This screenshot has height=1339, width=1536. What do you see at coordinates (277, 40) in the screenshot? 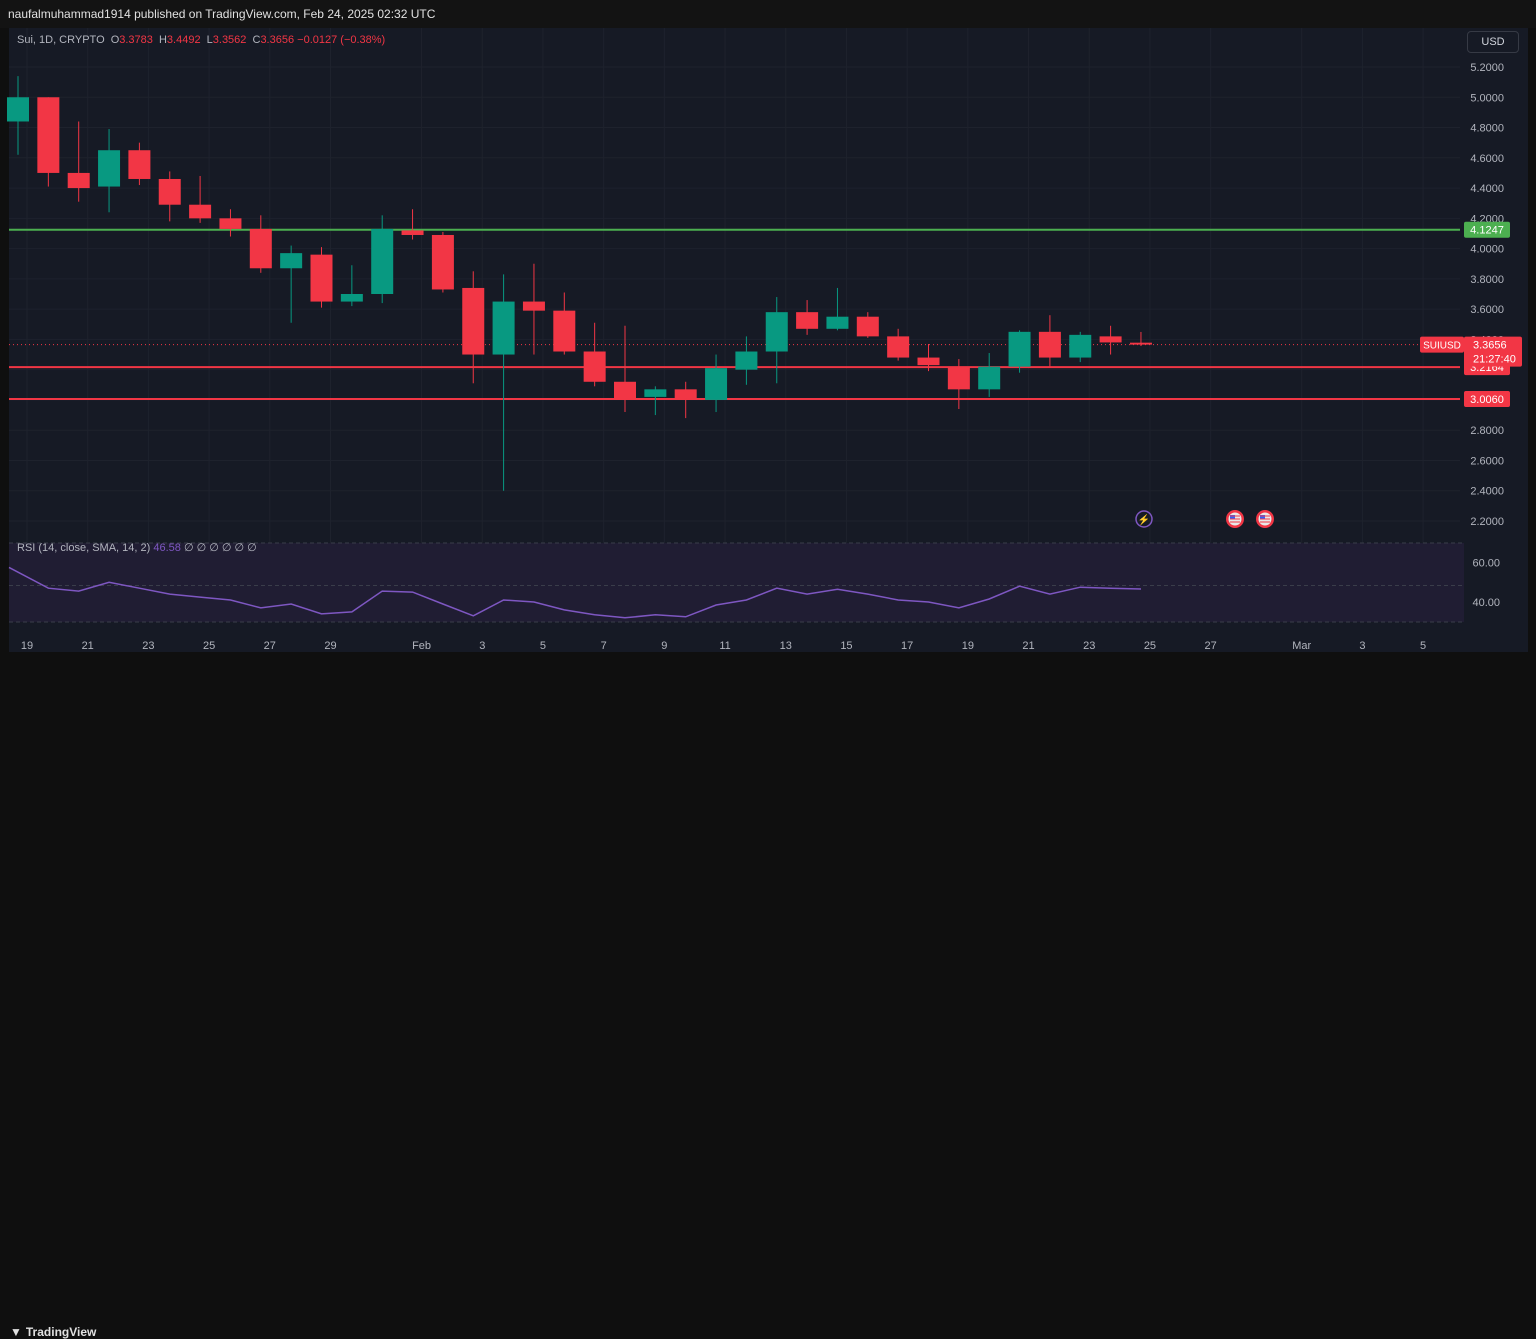
I see `close-value: 3.3656` at bounding box center [277, 40].